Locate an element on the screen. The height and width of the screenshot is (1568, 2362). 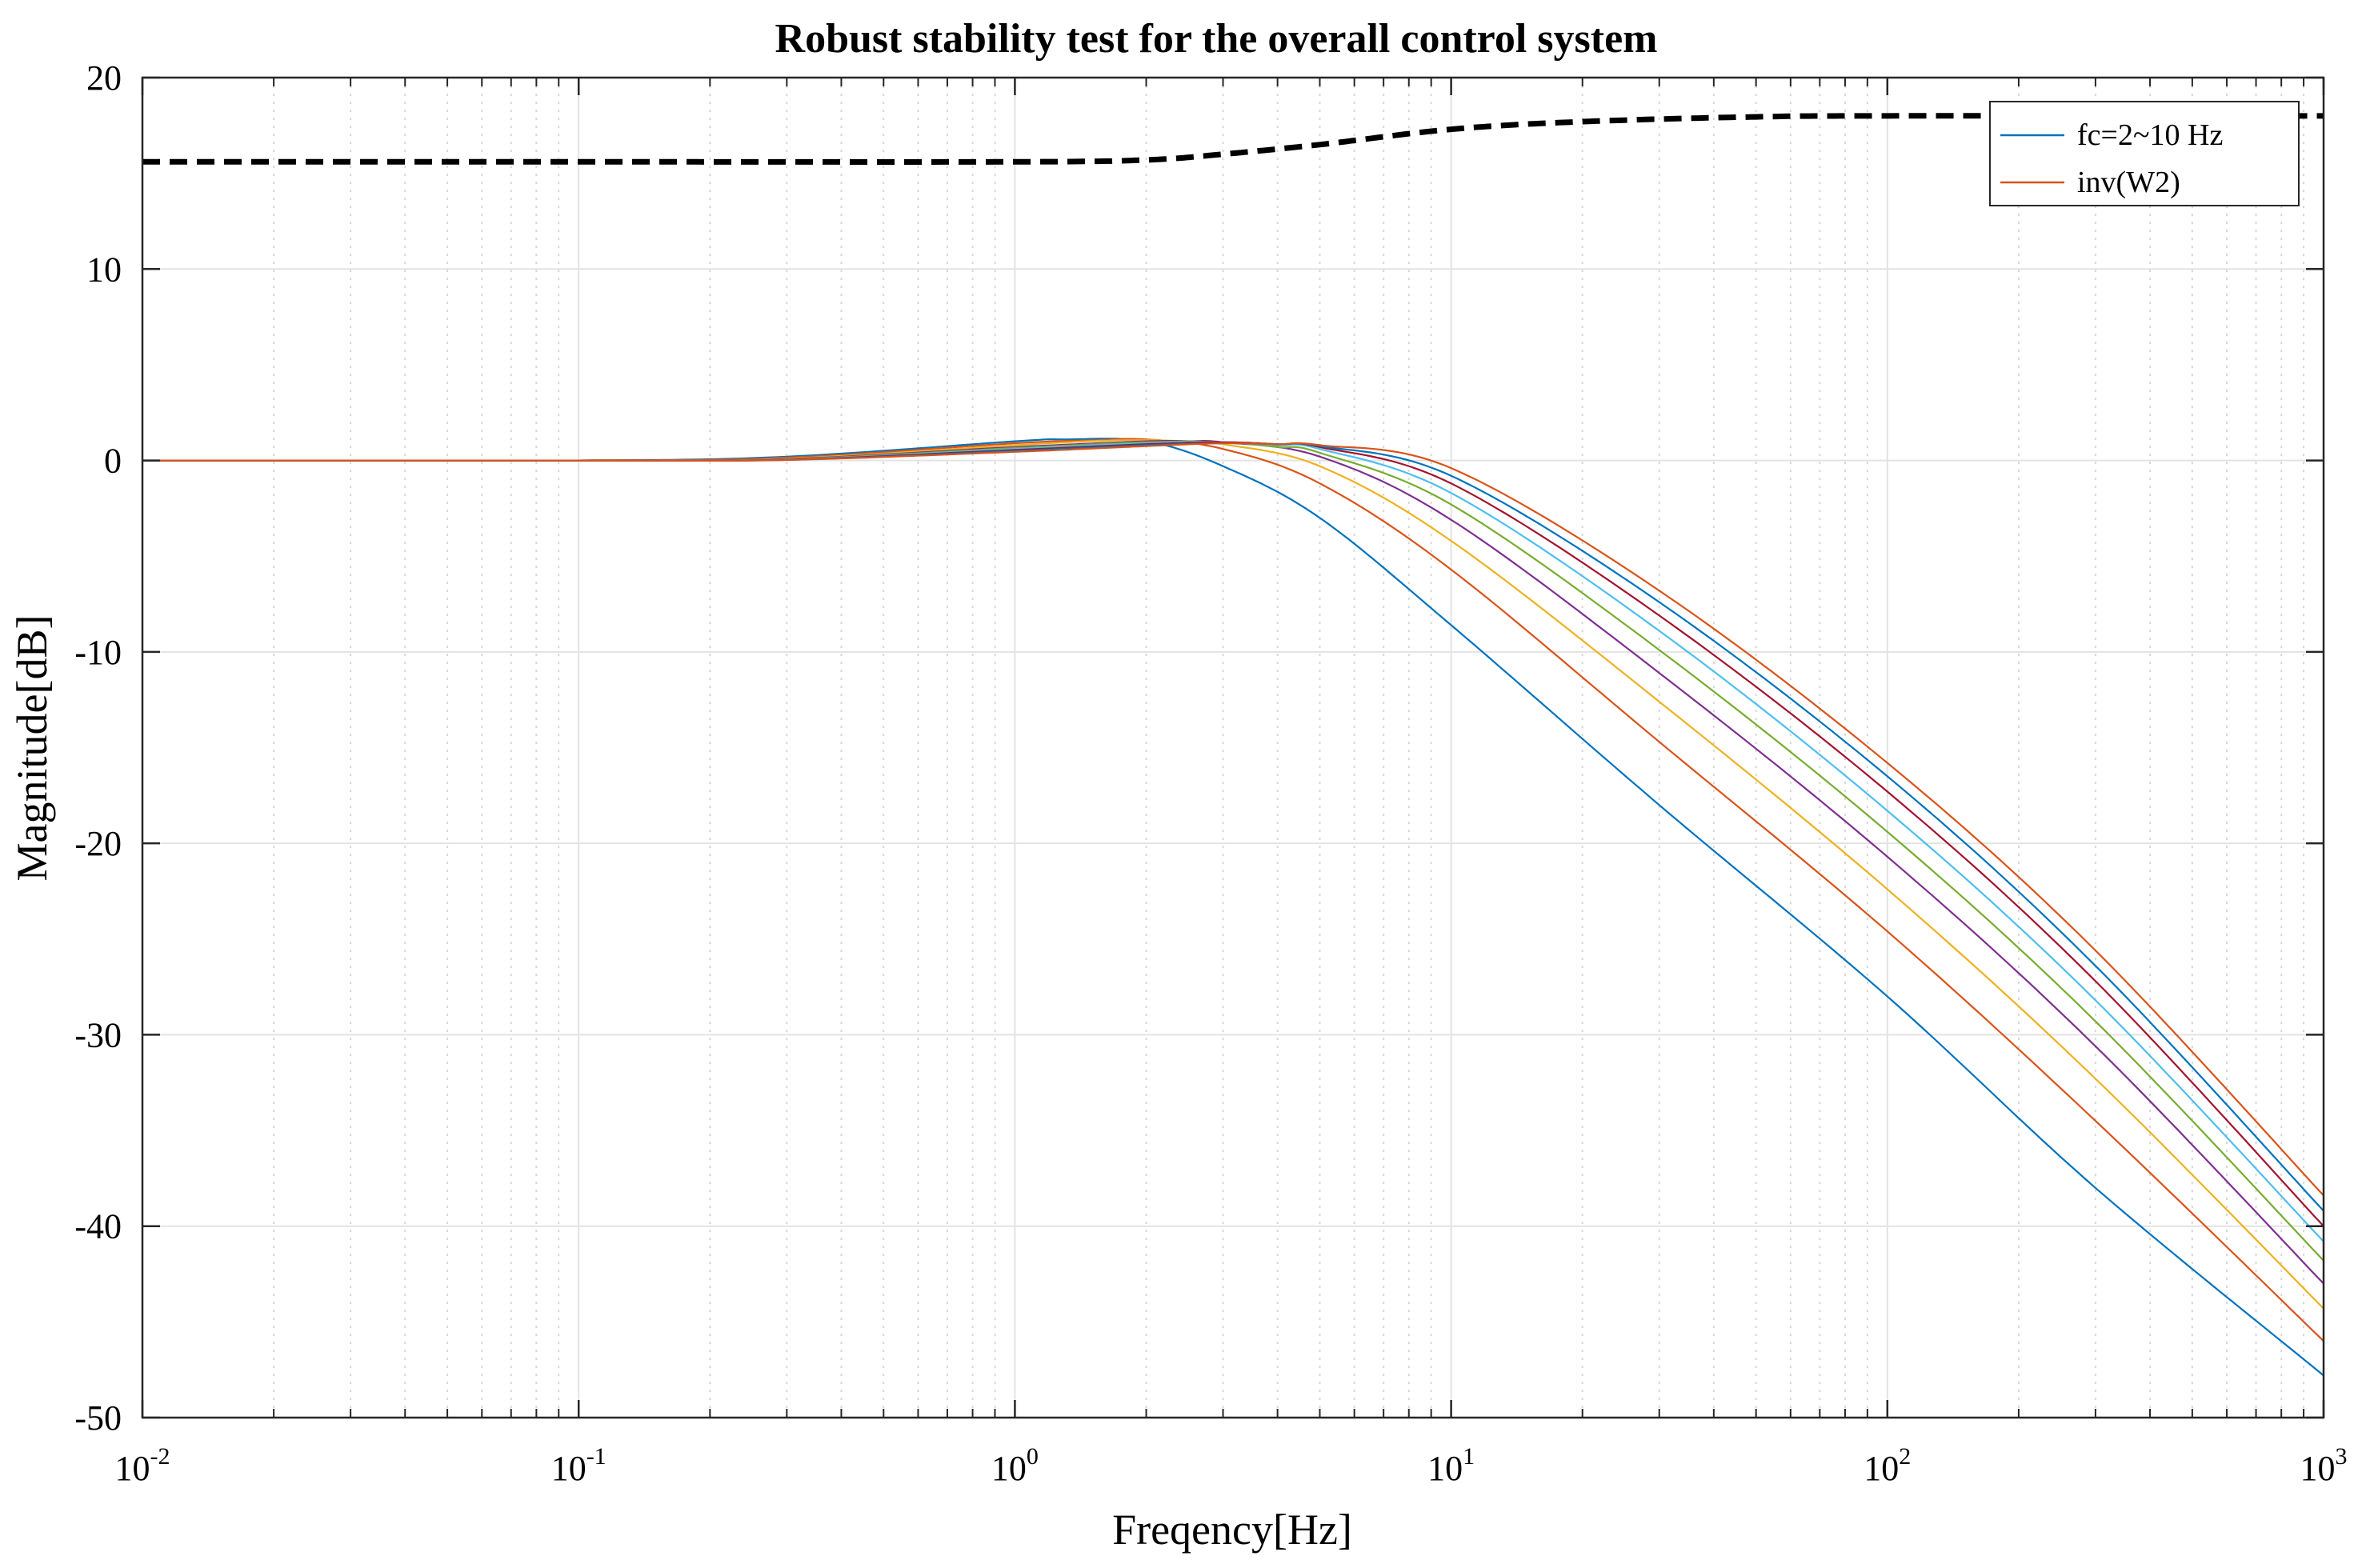
x-tick-label: 10⁻¹ is located at coordinates (579, 1465).